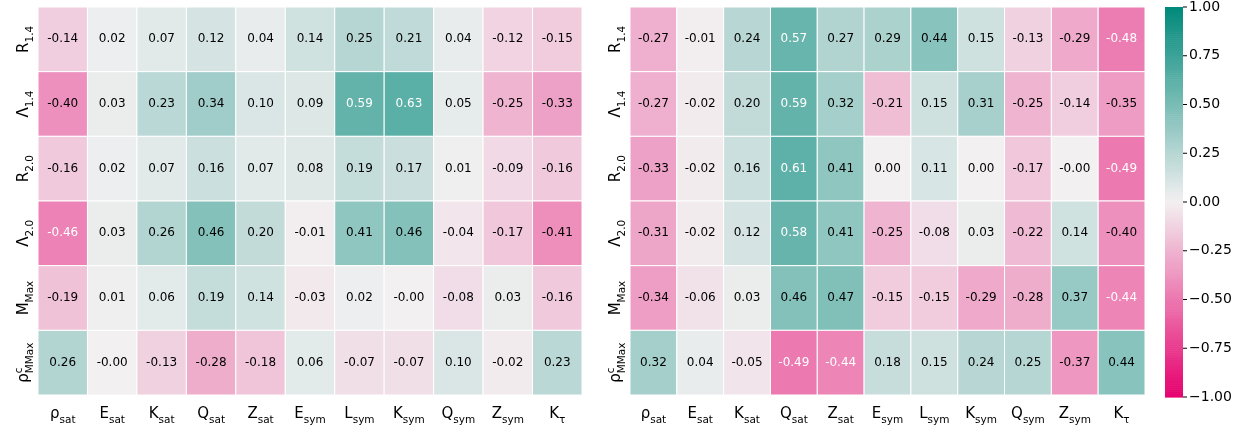  I want to click on data-label: -0.04, so click(458, 232).